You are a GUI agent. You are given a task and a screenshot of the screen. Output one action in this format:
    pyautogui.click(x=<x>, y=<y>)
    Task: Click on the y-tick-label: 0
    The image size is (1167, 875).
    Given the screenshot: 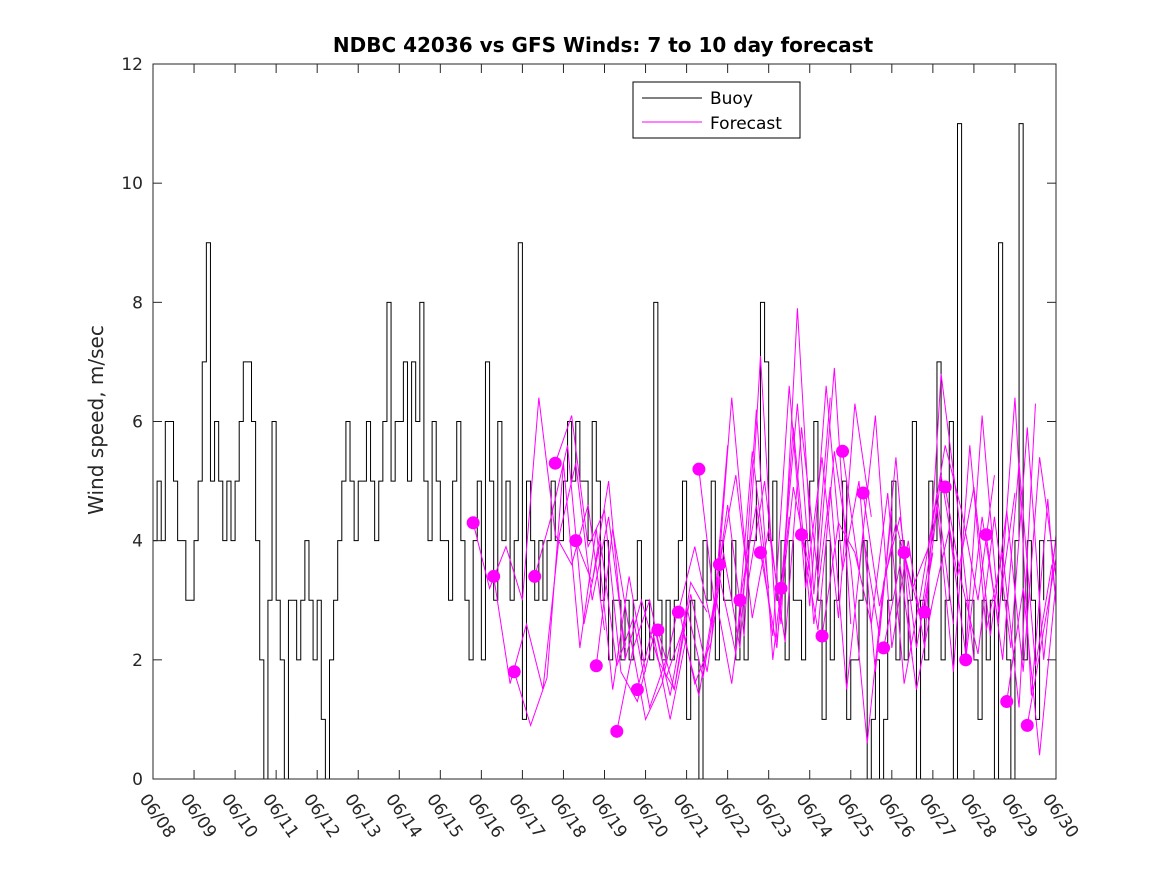 What is the action you would take?
    pyautogui.click(x=137, y=780)
    